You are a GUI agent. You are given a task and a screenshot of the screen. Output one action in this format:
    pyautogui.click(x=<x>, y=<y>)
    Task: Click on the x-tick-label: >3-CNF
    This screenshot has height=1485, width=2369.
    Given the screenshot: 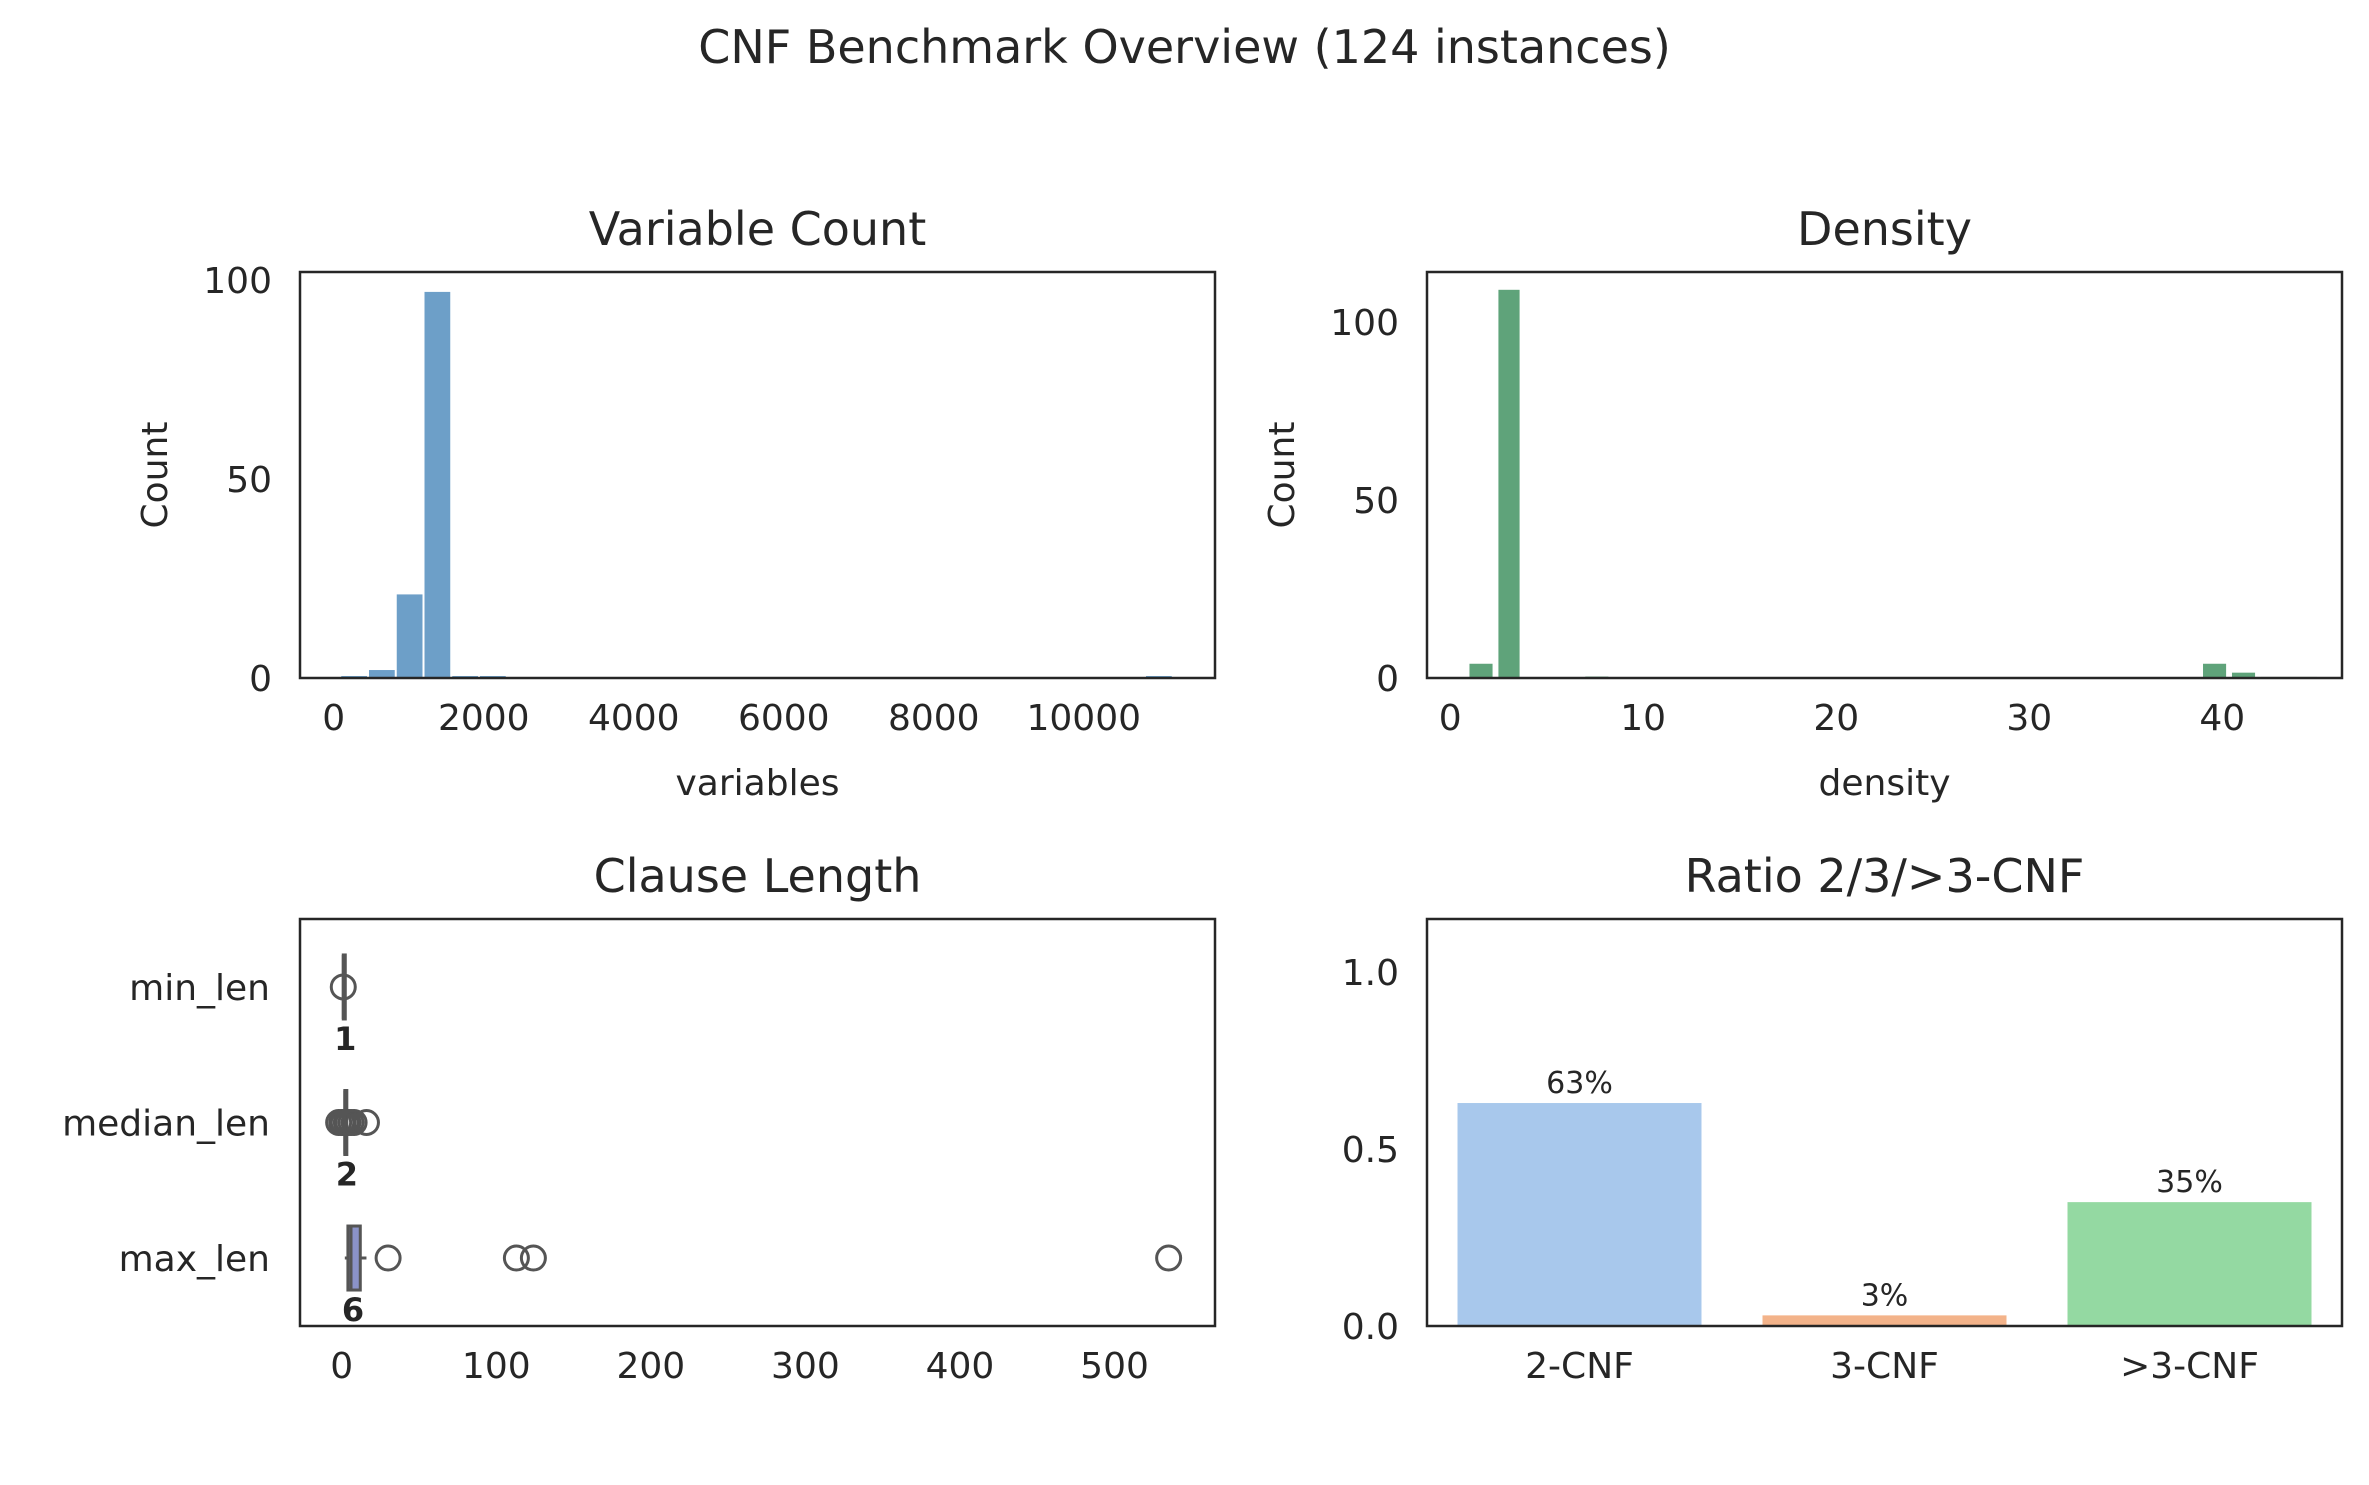 What is the action you would take?
    pyautogui.click(x=2189, y=1366)
    